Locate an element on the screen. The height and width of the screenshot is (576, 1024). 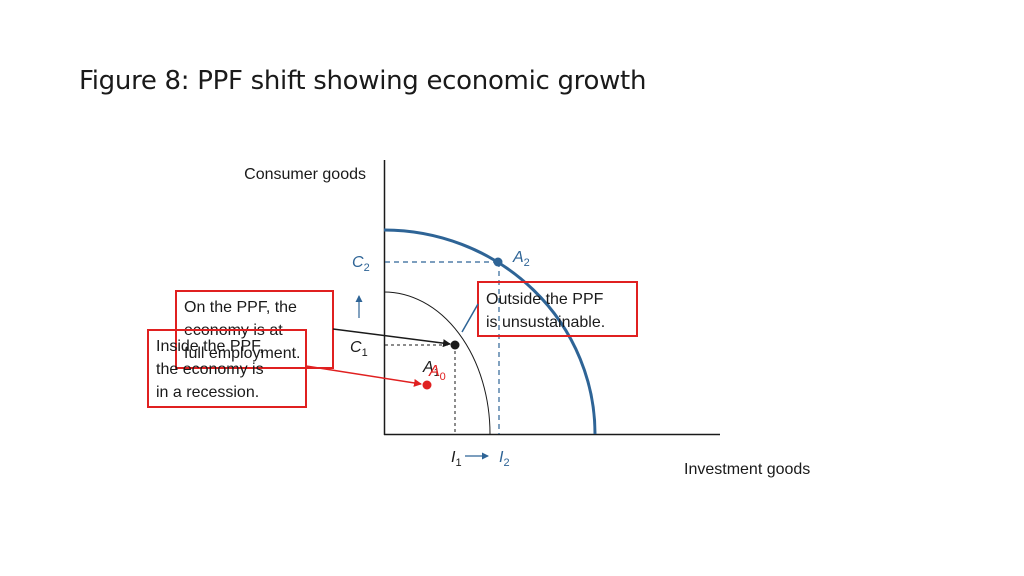
ppf-outer-curve is located at coordinates (490, 331).